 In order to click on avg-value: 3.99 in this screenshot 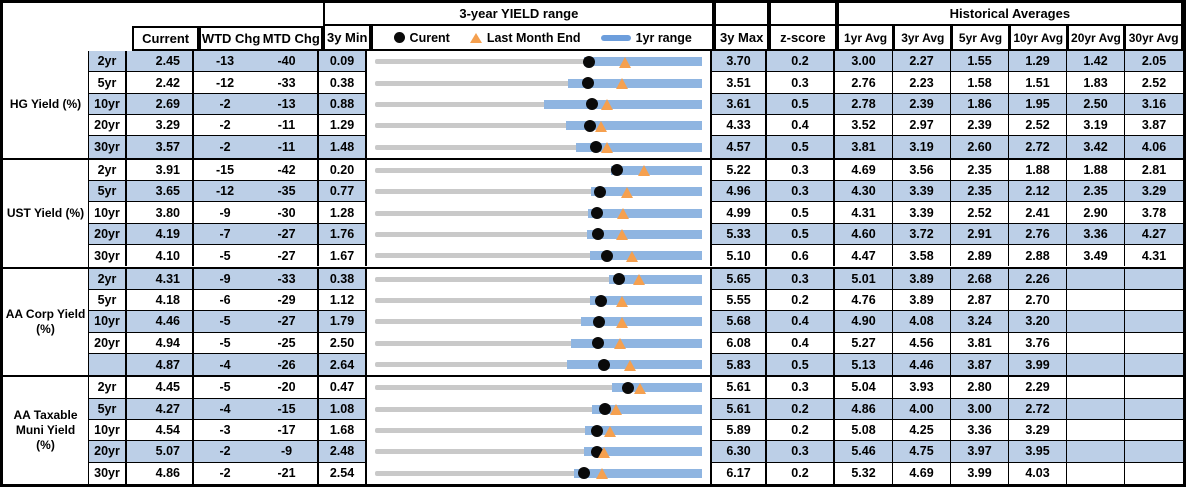, I will do `click(980, 473)`.